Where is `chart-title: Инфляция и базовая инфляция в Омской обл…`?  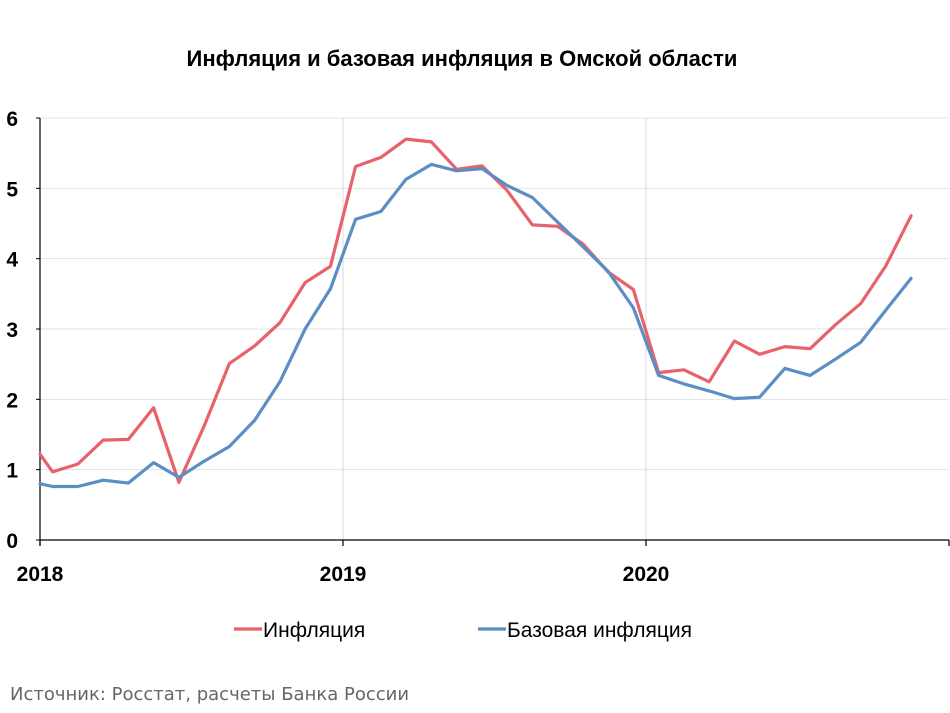 chart-title: Инфляция и базовая инфляция в Омской обл… is located at coordinates (462, 58).